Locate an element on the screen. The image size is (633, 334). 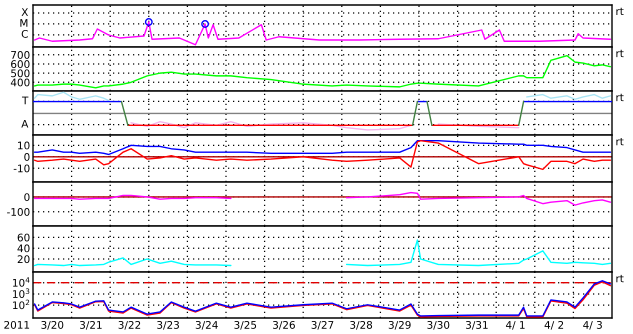
text: A is located at coordinates (24, 124).